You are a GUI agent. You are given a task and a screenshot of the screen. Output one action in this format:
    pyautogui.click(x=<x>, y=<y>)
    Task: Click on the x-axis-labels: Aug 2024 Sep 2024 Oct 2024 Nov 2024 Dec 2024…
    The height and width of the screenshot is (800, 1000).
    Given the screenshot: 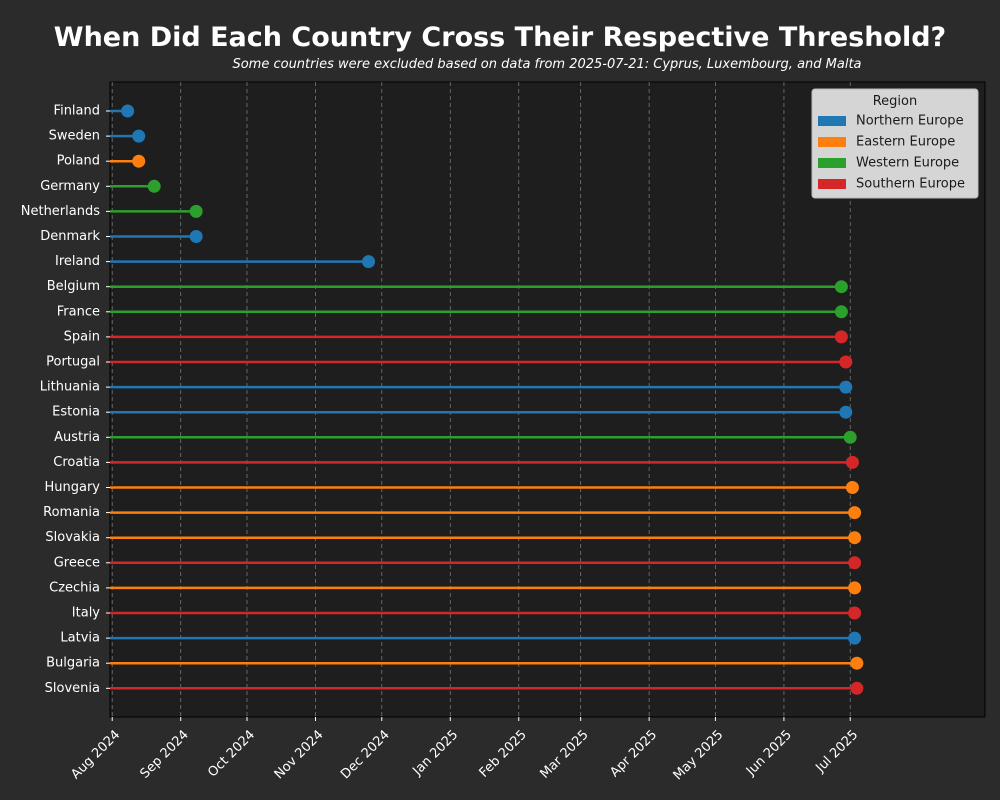 What is the action you would take?
    pyautogui.click(x=464, y=750)
    